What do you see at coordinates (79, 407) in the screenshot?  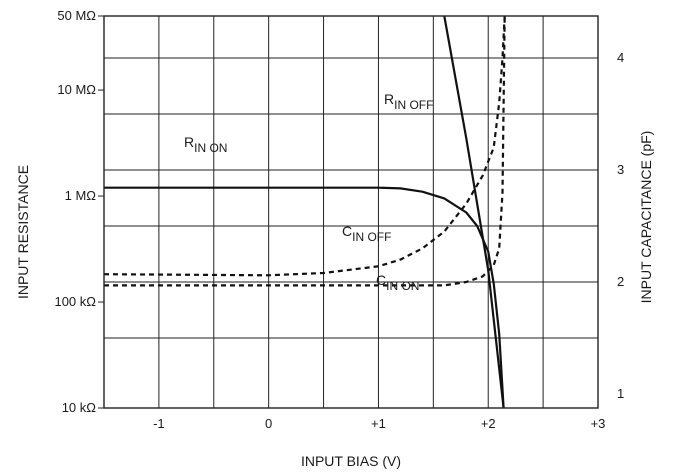 I see `y-left-tick-label: 10 kΩ` at bounding box center [79, 407].